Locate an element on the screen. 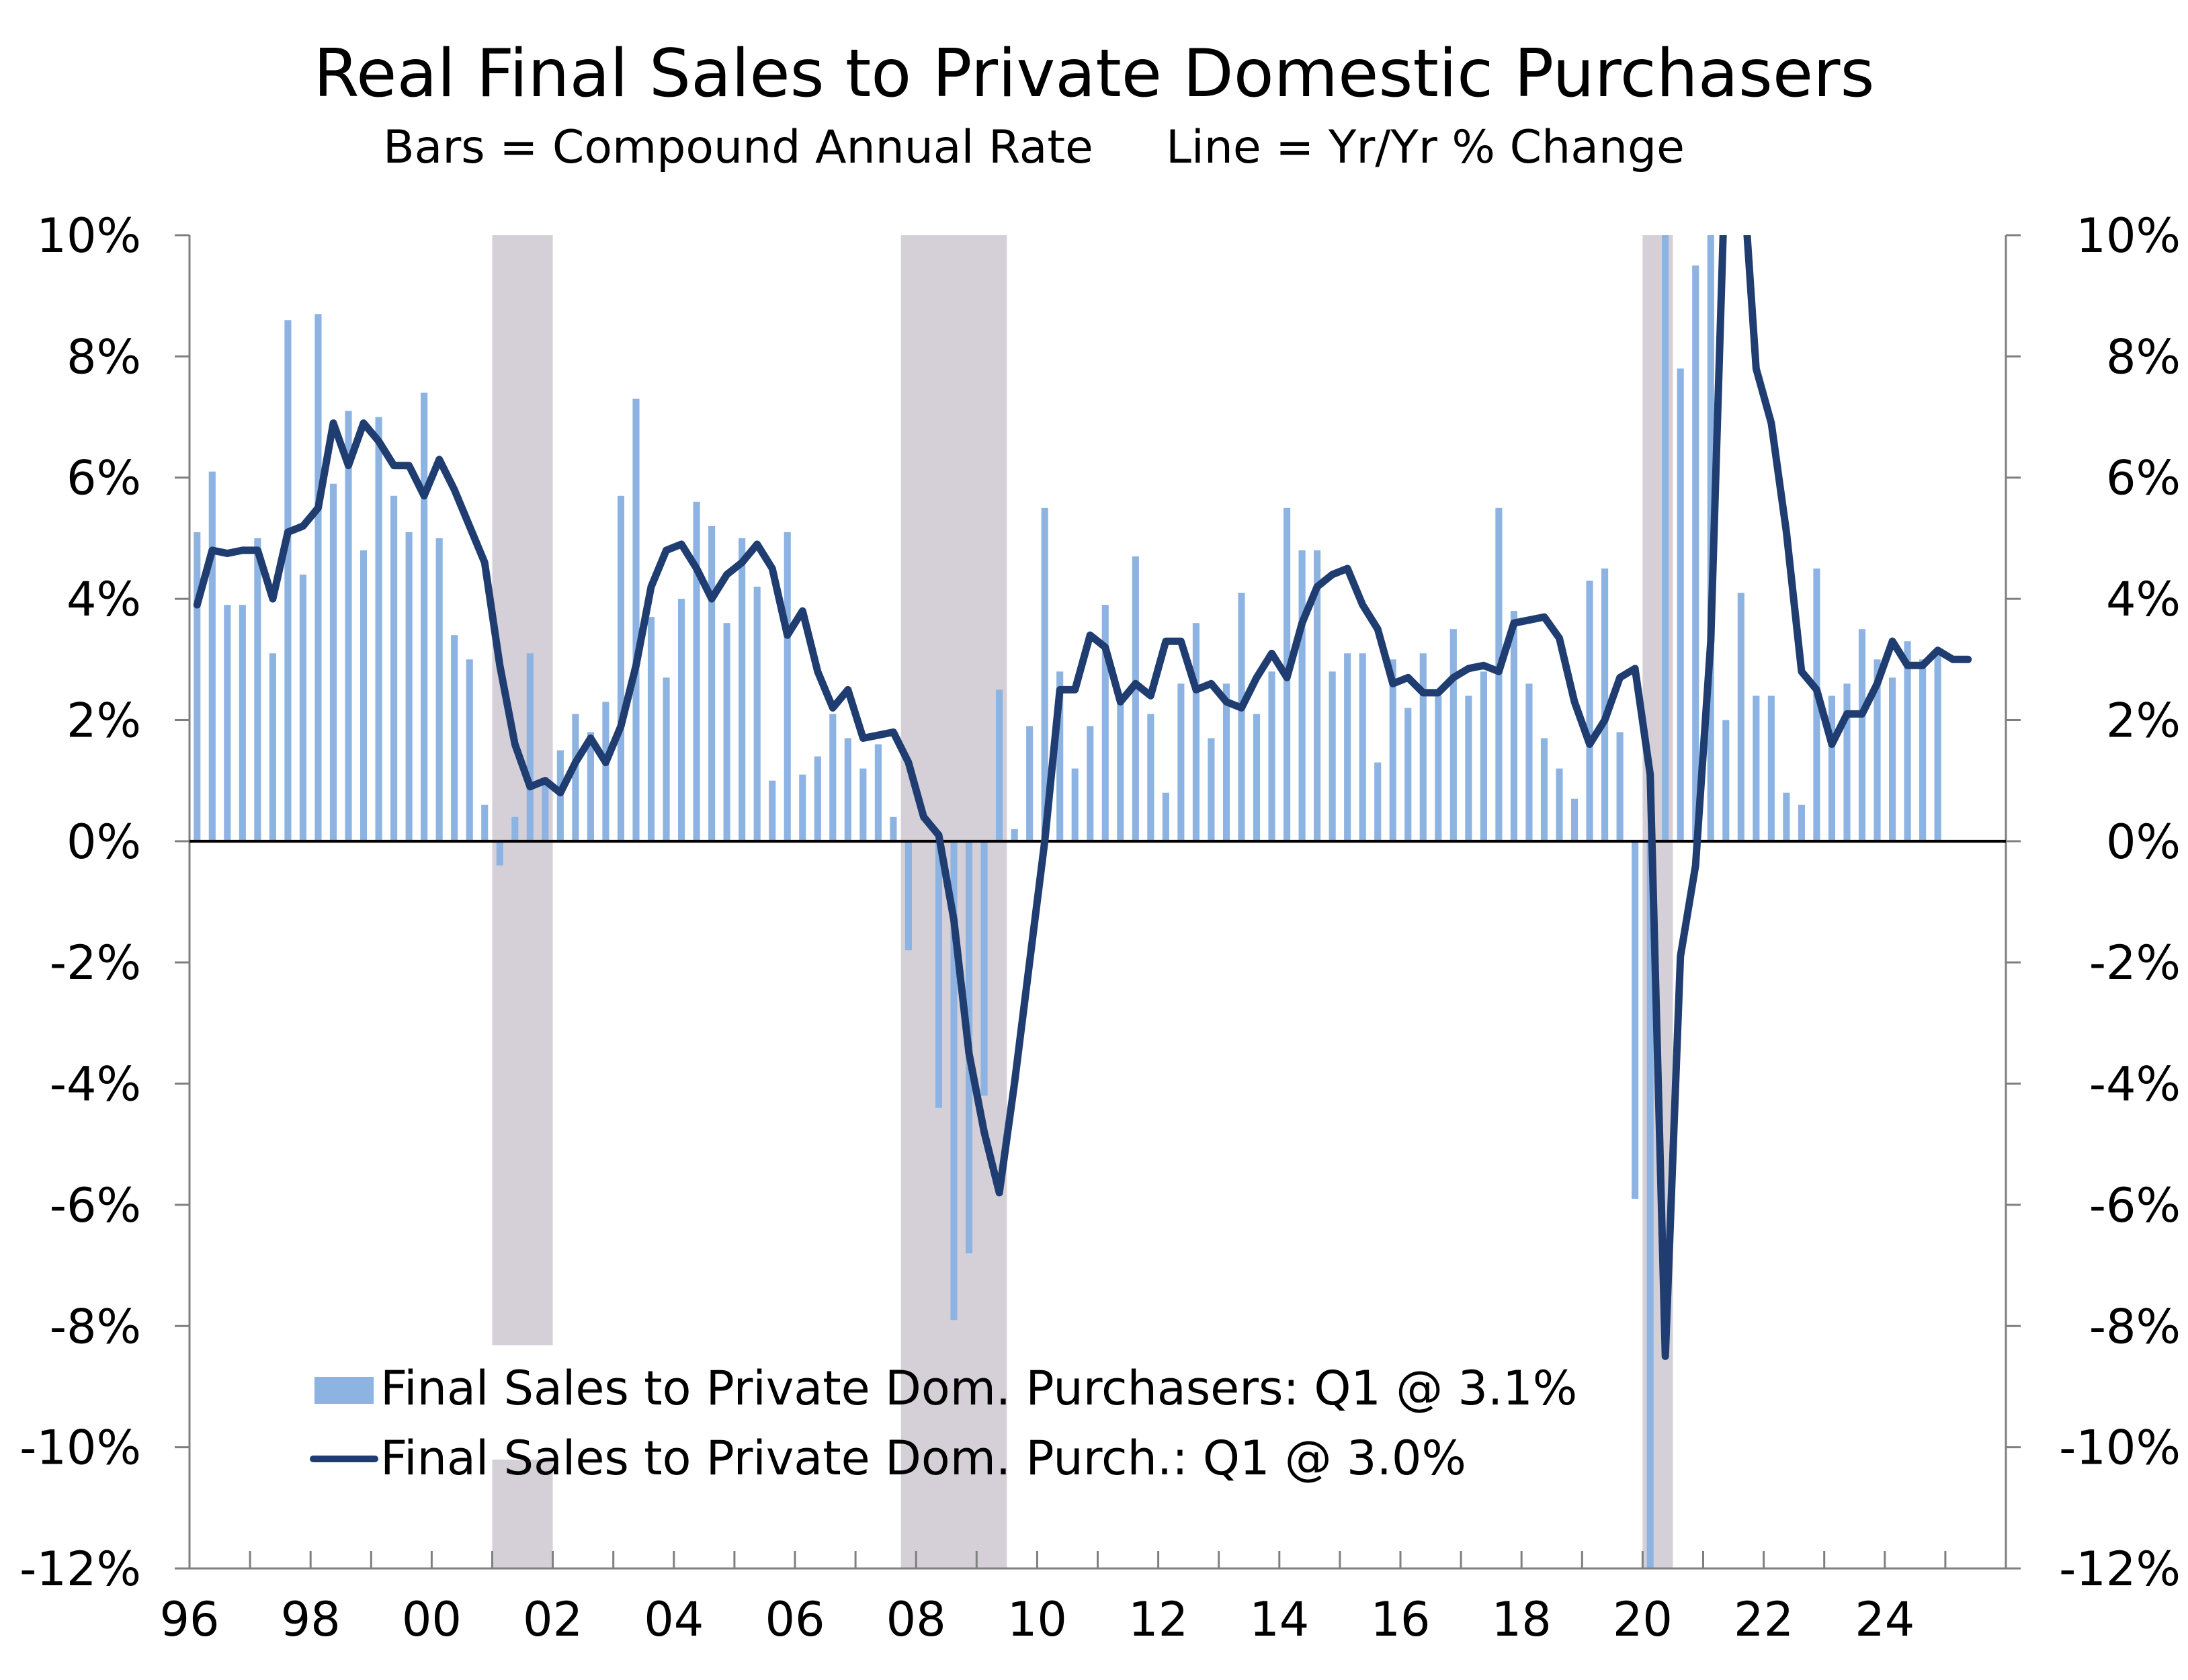  x-tick-label: 18 is located at coordinates (1522, 1619).